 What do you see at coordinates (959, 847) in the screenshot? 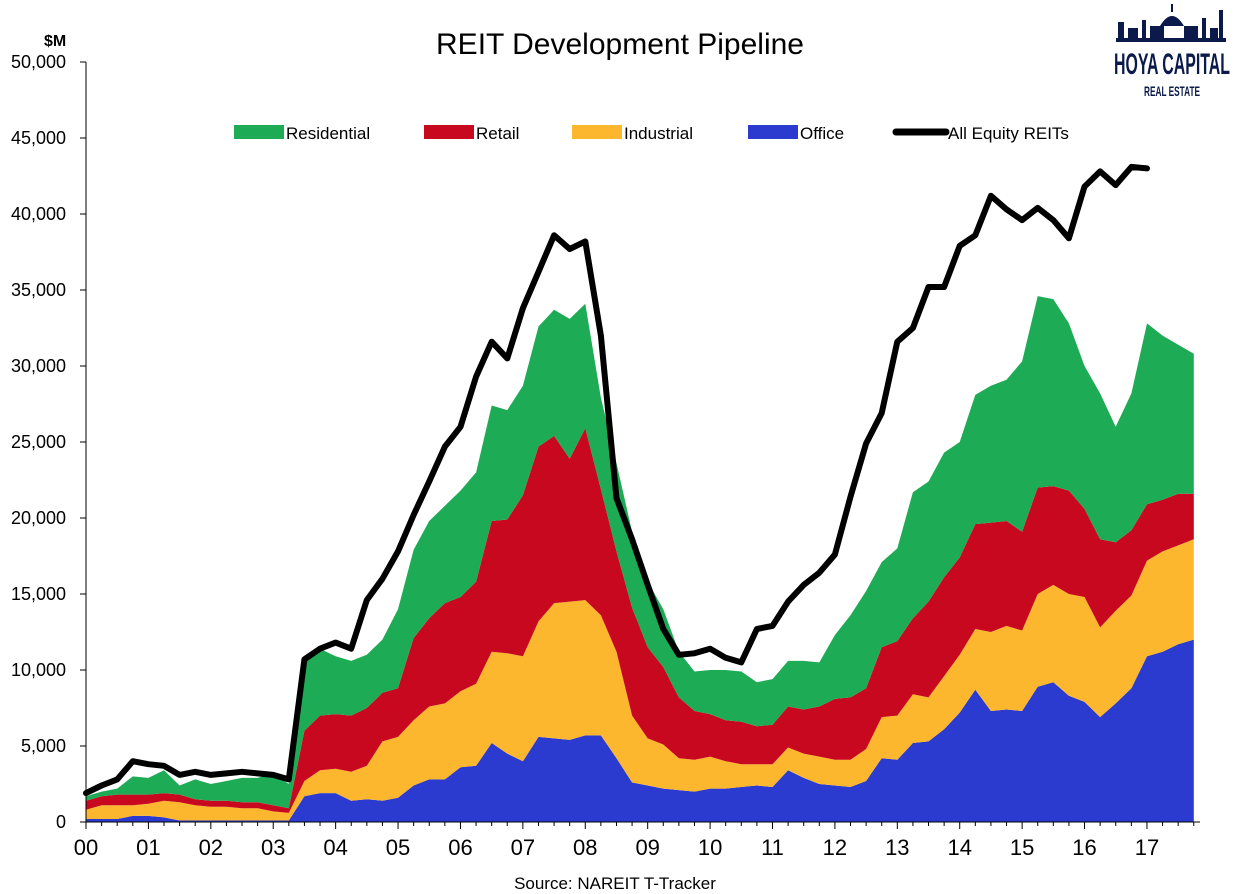
I see `x-tick-label: 14` at bounding box center [959, 847].